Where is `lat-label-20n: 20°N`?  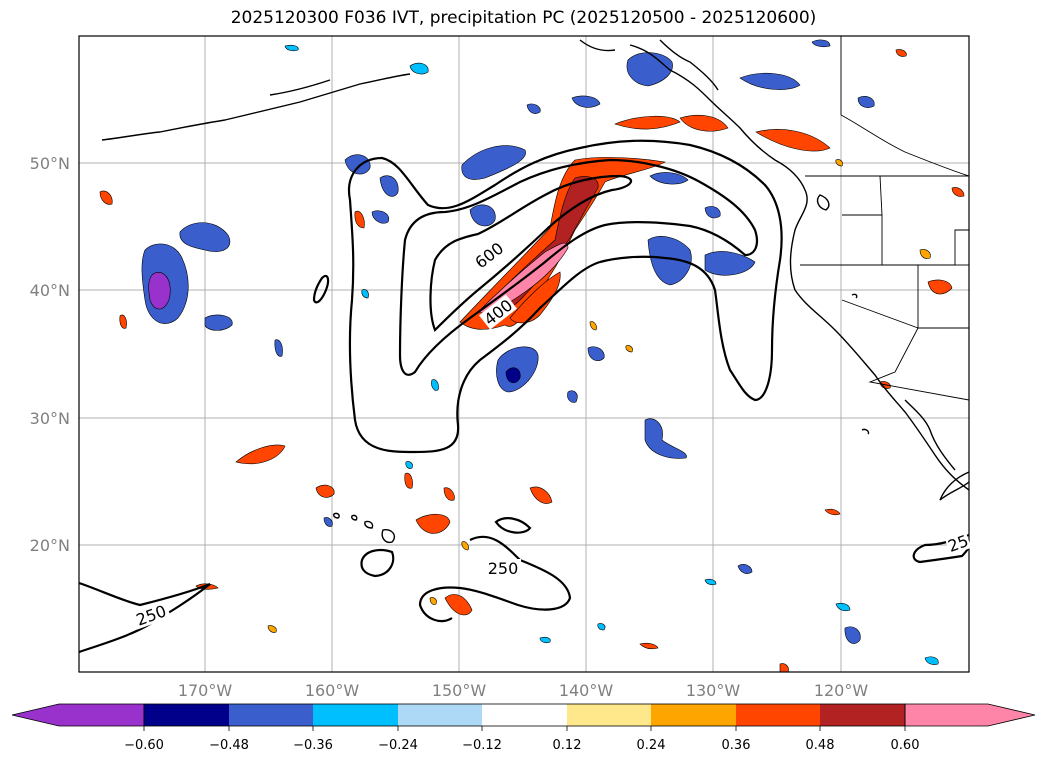
lat-label-20n: 20°N is located at coordinates (50, 545).